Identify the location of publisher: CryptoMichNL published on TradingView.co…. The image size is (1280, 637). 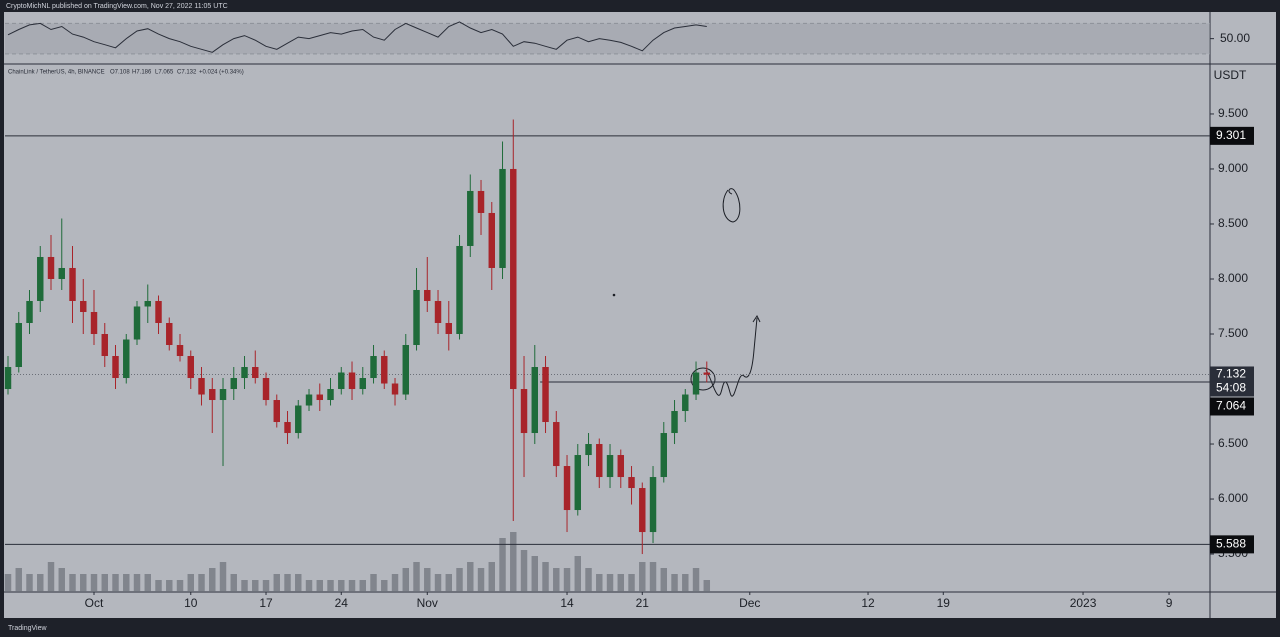
(117, 6).